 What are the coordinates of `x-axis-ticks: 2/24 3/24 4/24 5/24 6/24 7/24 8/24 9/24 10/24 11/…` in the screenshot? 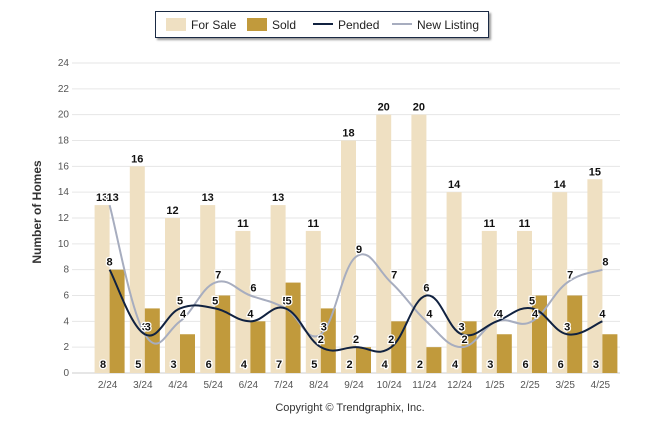 It's located at (354, 385).